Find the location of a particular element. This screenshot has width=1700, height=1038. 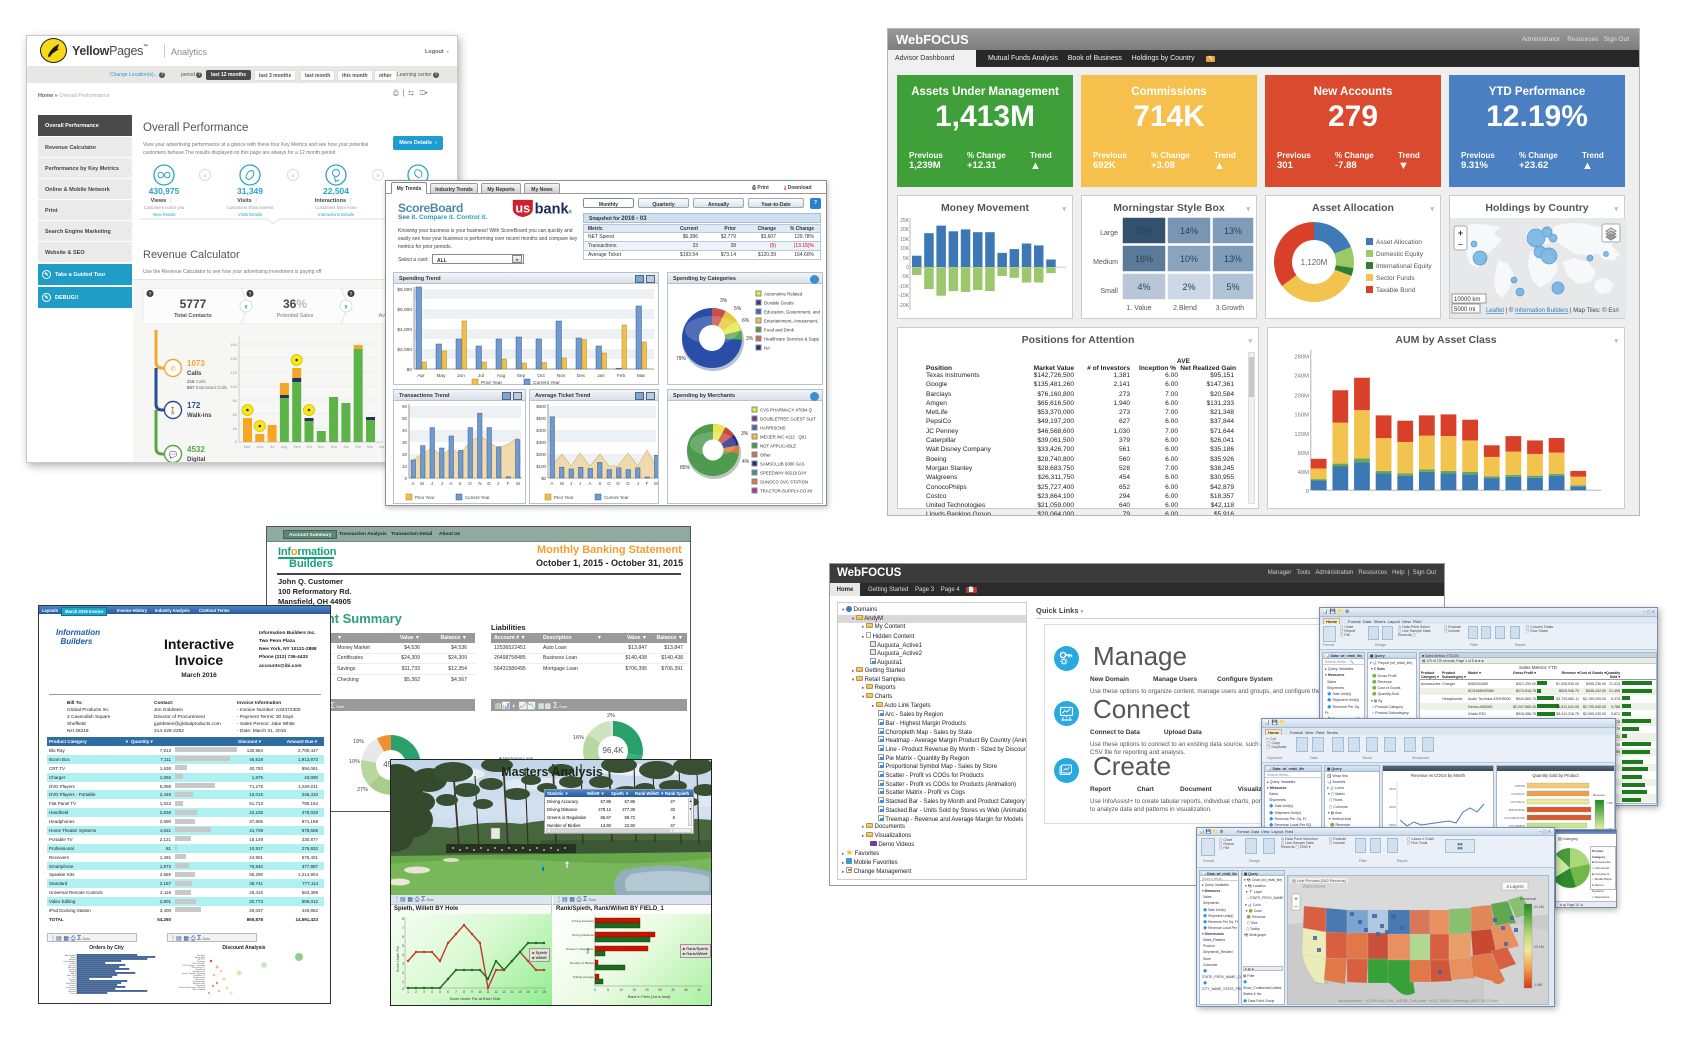

svg-text: 4% is located at coordinates (1143, 287).